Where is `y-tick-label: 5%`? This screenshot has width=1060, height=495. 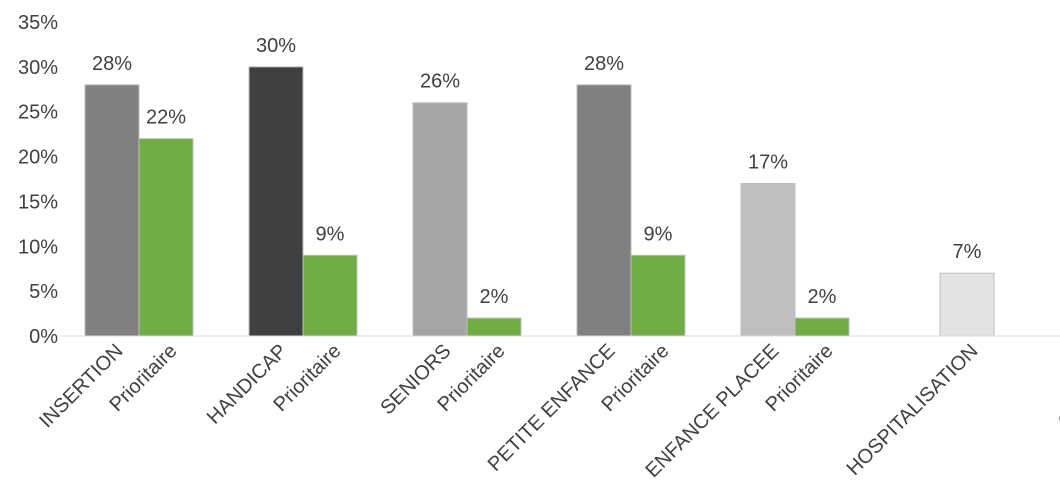
y-tick-label: 5% is located at coordinates (43, 292).